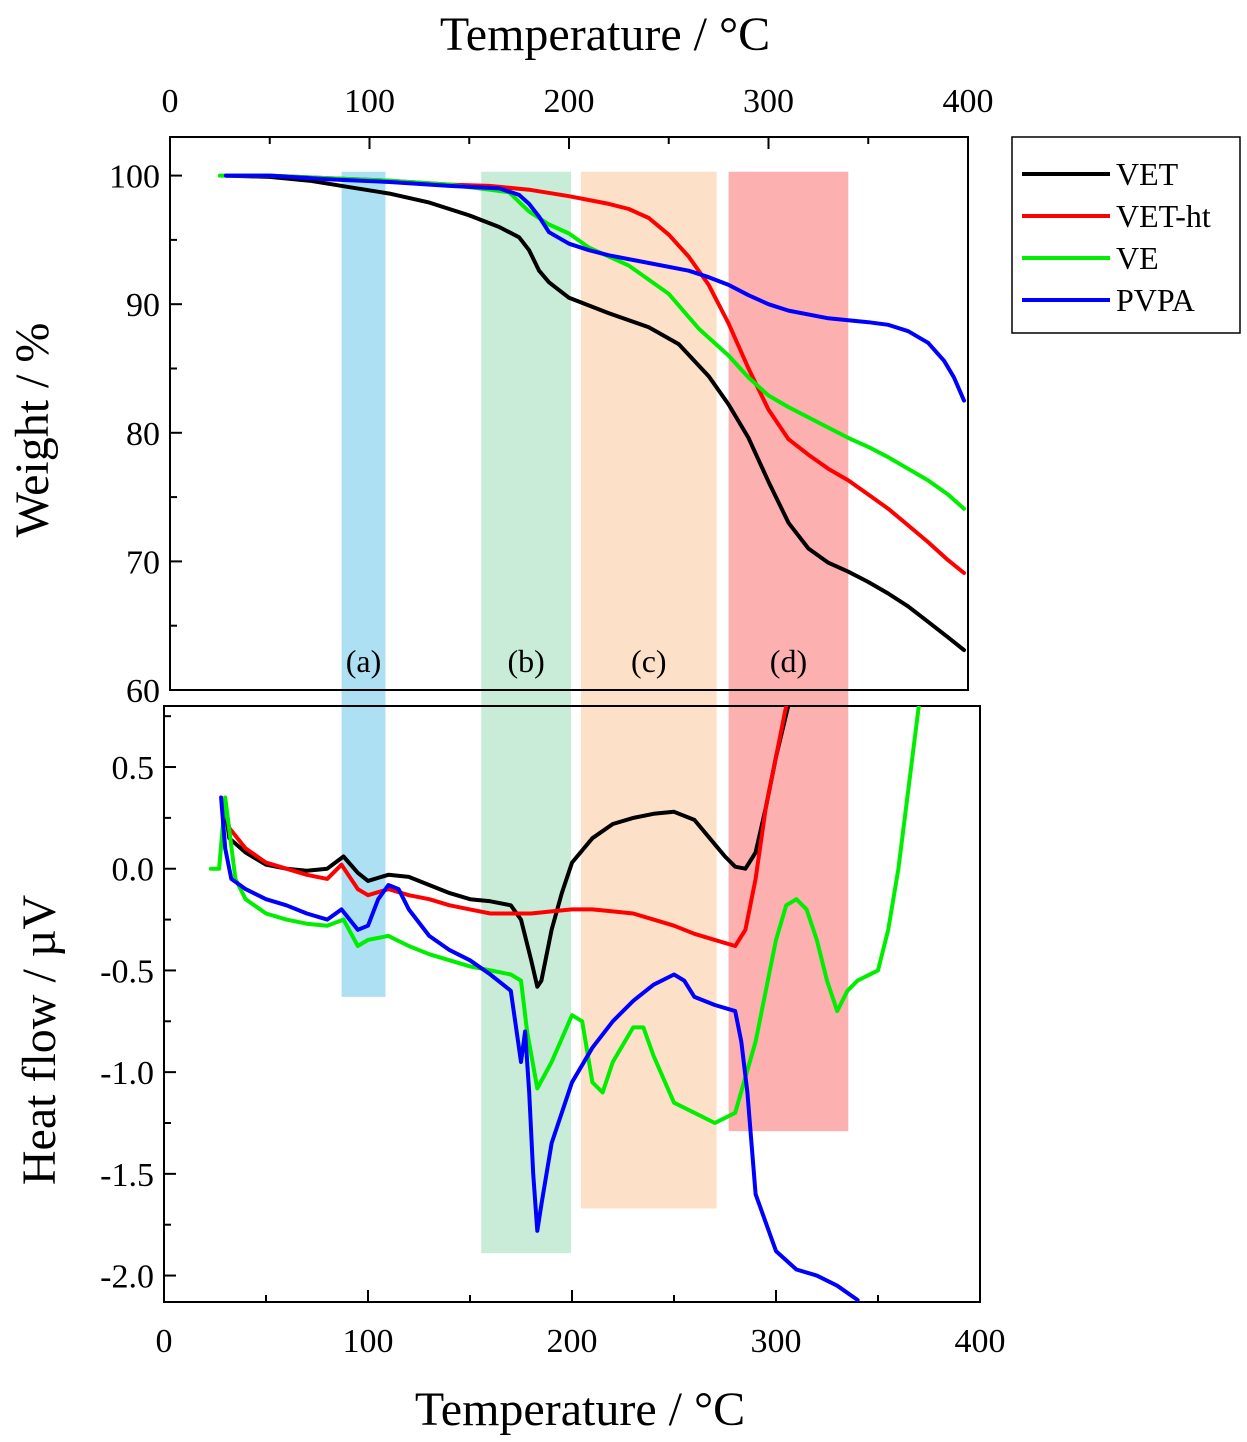  What do you see at coordinates (1155, 300) in the screenshot?
I see `legend-label: PVPA` at bounding box center [1155, 300].